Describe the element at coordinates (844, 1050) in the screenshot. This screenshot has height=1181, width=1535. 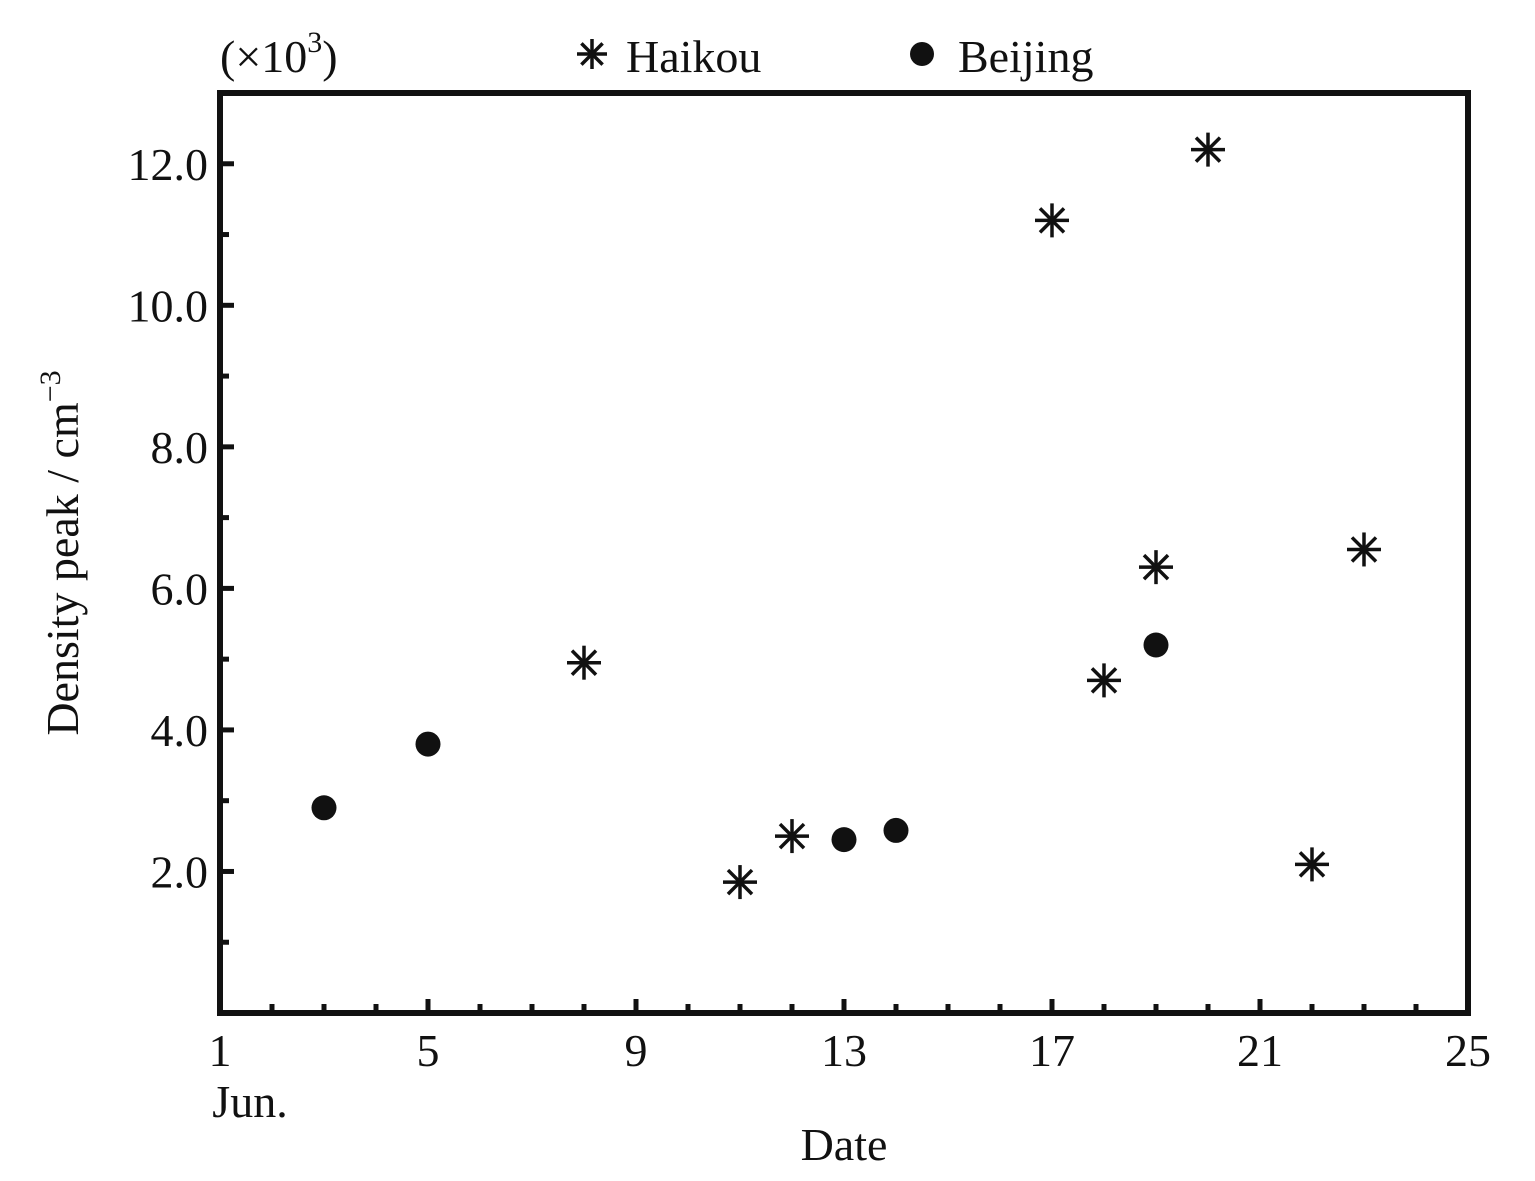
I see `x-tick-label: 13` at that location.